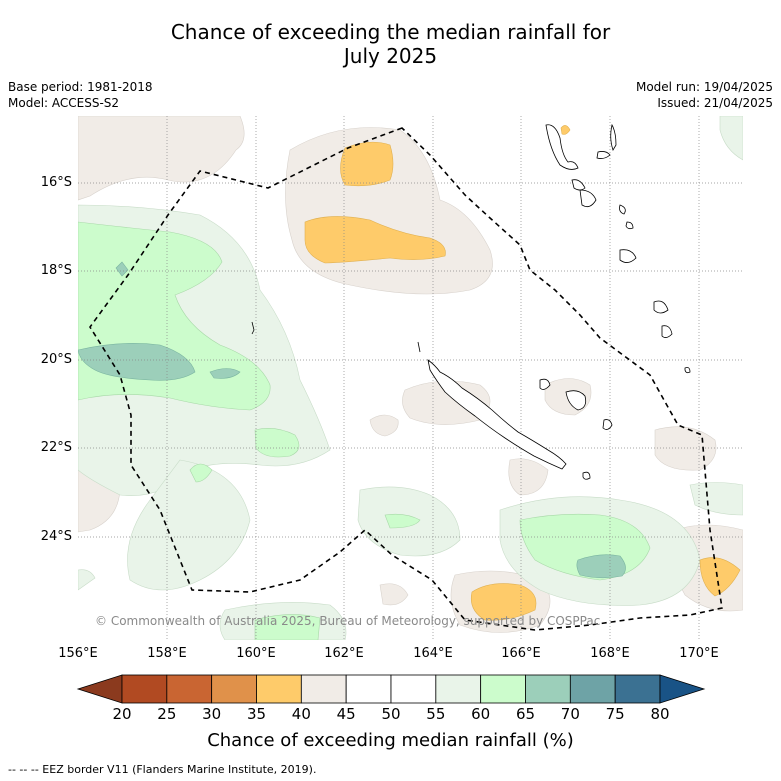  Describe the element at coordinates (99, 689) in the screenshot. I see `colorbar-extend-low` at that location.